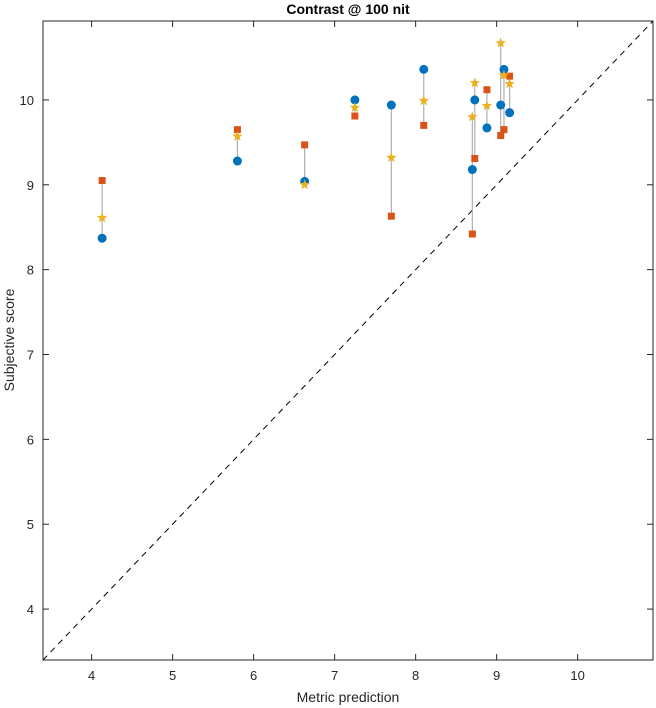  What do you see at coordinates (348, 9) in the screenshot?
I see `chart-title: Contrast @ 100 nit` at bounding box center [348, 9].